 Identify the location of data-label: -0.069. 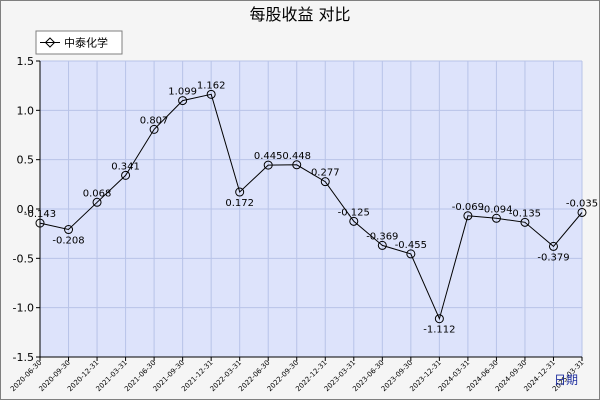
(468, 207).